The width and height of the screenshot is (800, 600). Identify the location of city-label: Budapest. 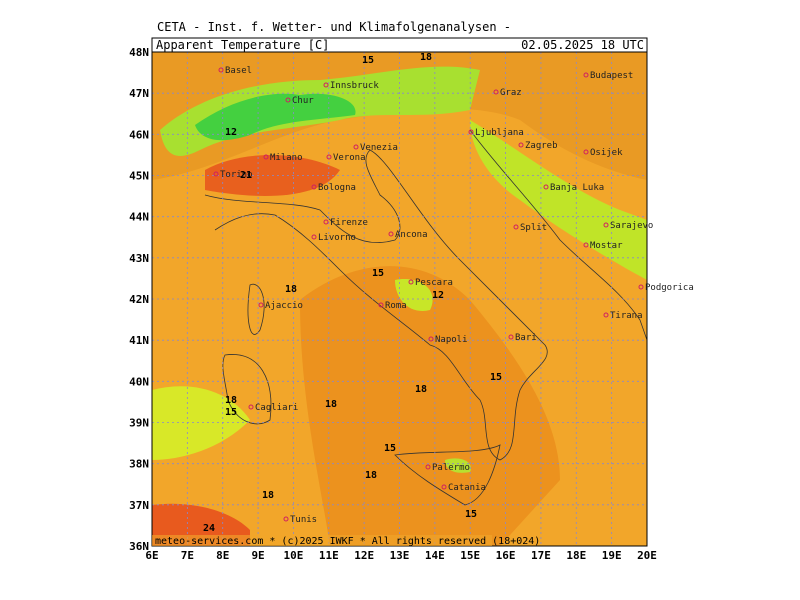
(611, 76).